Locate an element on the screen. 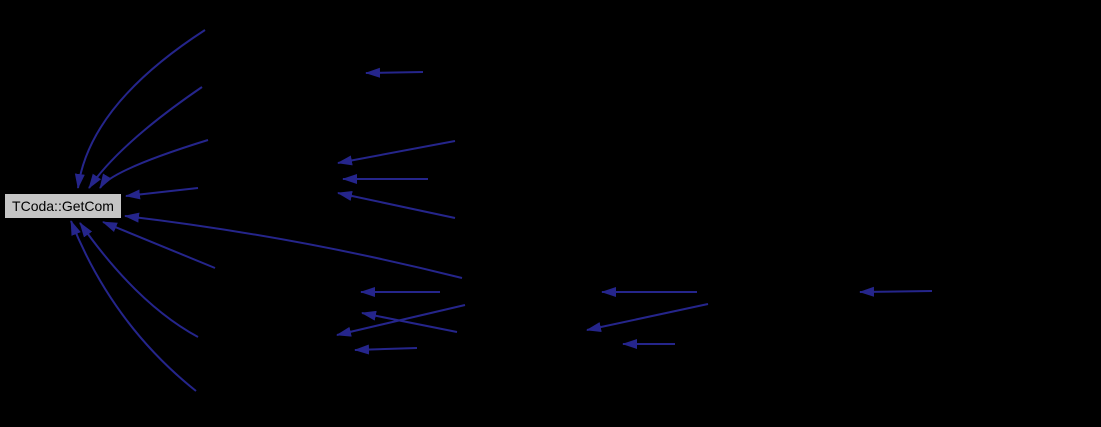 The width and height of the screenshot is (1101, 427). graph-node: TCoda::GetCom is located at coordinates (63, 206).